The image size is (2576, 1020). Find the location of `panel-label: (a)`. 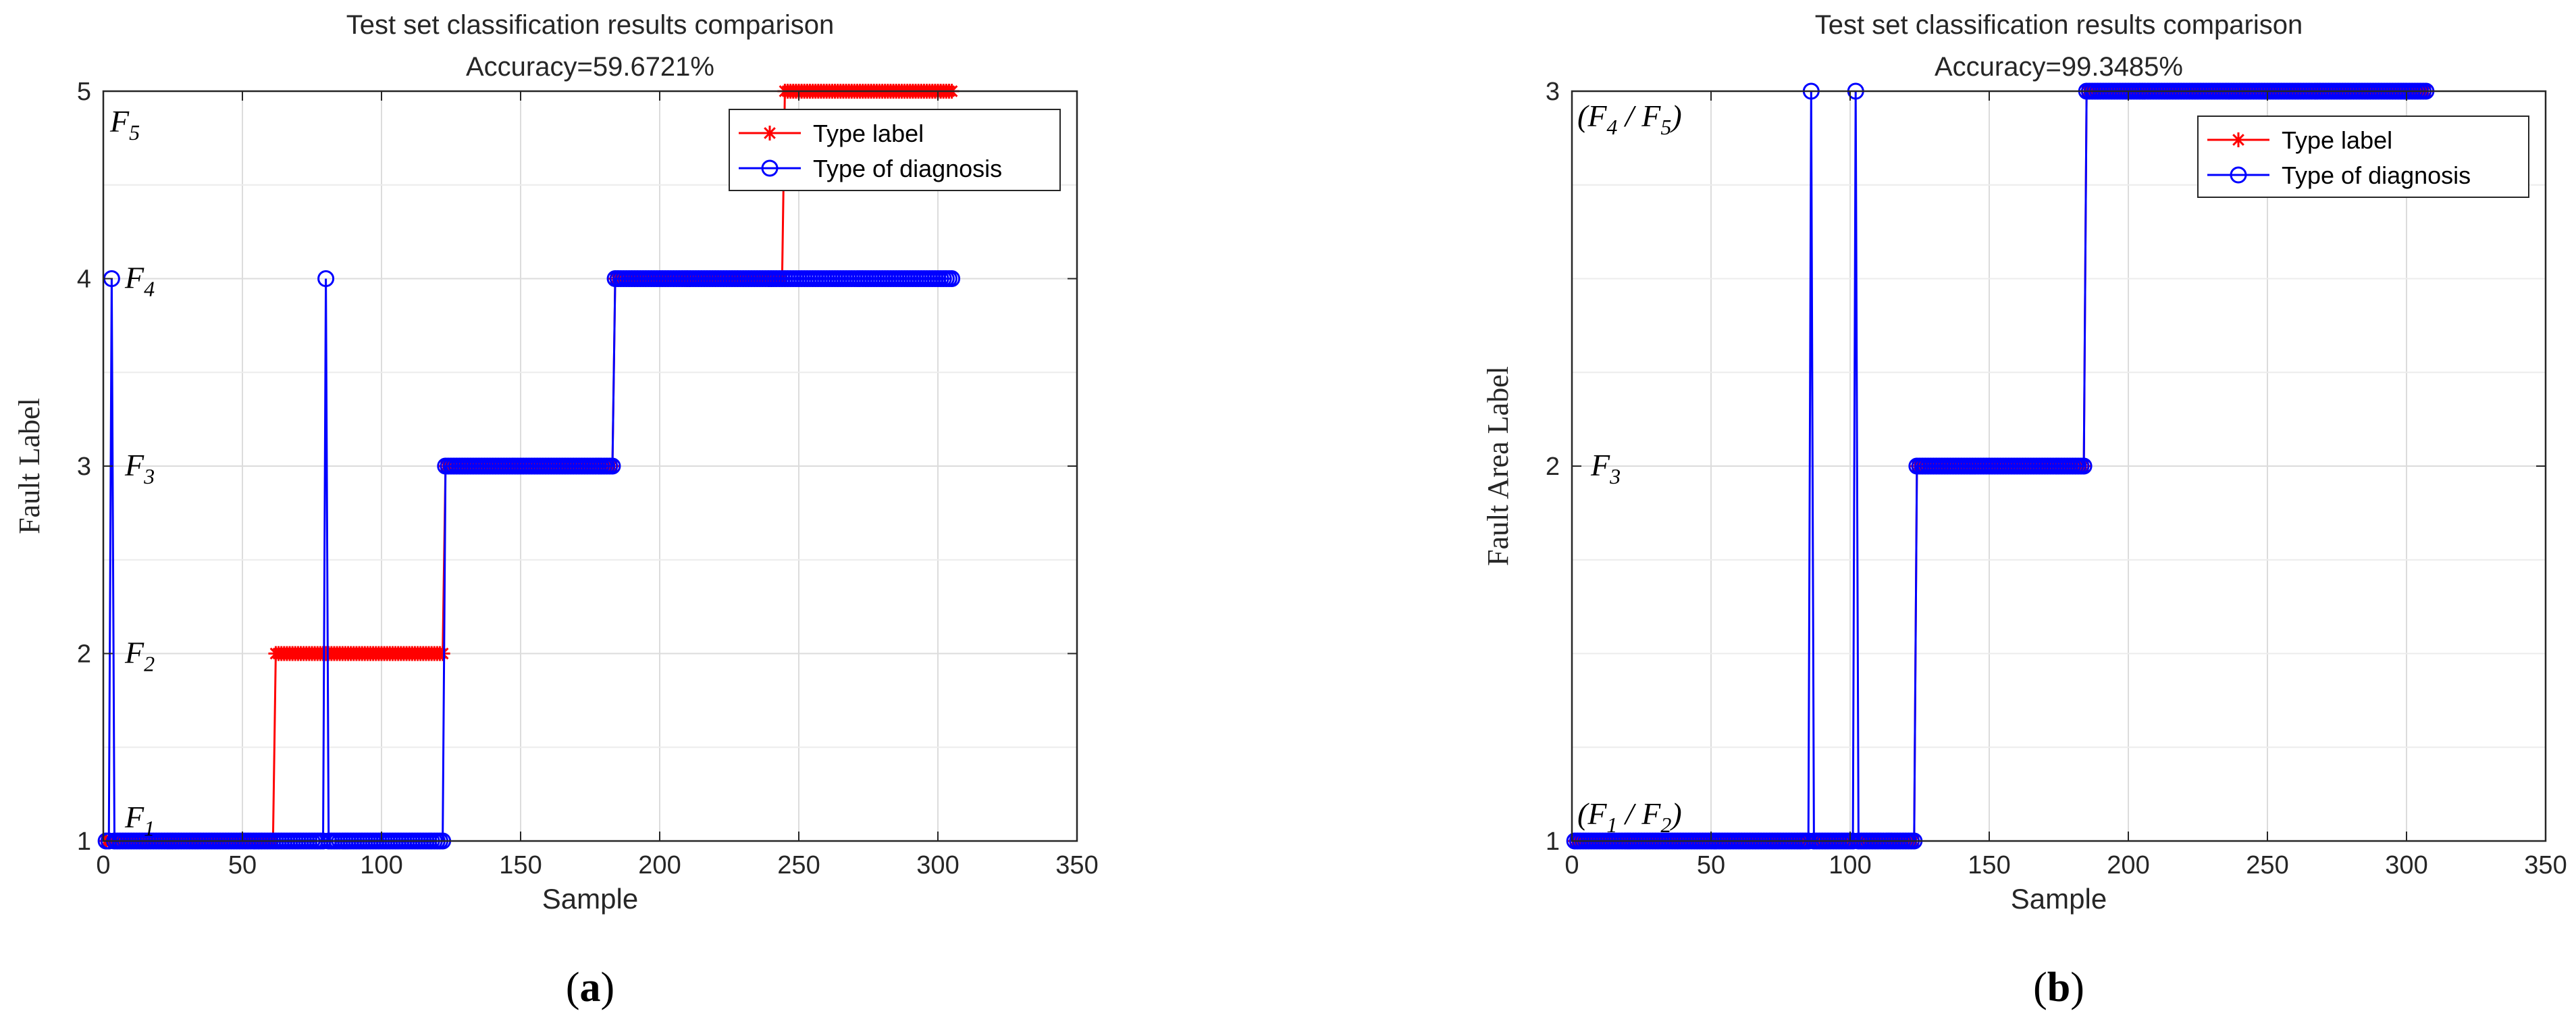

panel-label: (a) is located at coordinates (590, 988).